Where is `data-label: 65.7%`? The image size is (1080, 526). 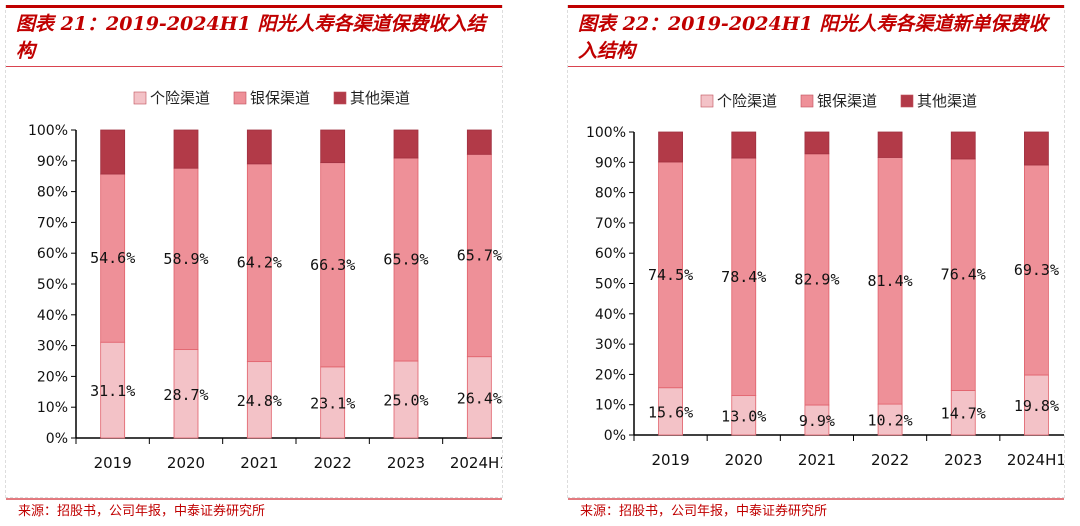
data-label: 65.7% is located at coordinates (479, 256).